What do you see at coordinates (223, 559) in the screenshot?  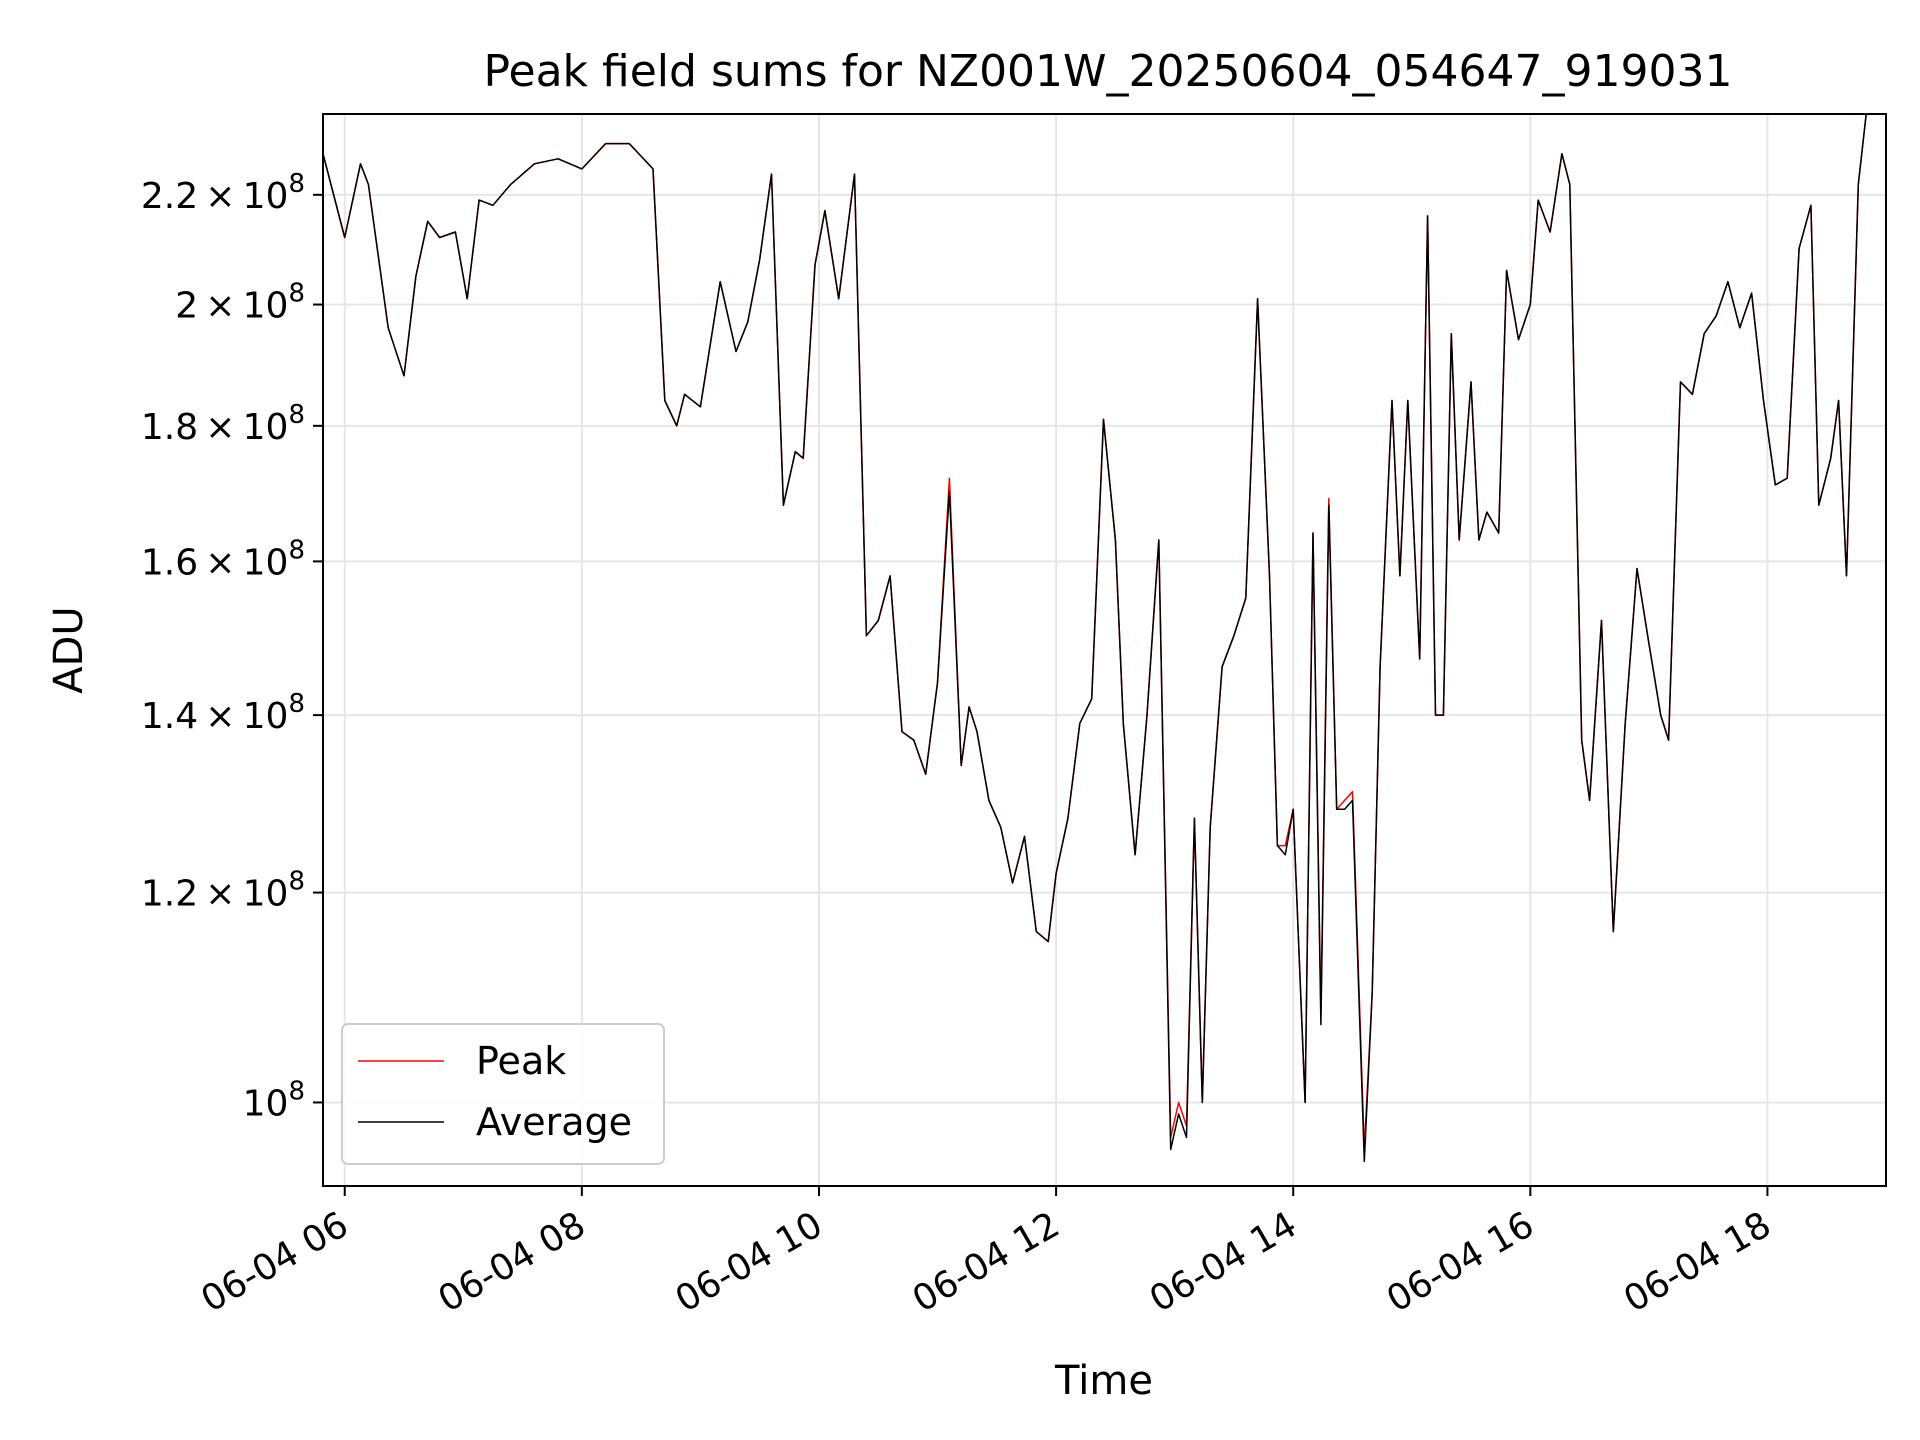 I see `y-tick-label: 1.6 × 108` at bounding box center [223, 559].